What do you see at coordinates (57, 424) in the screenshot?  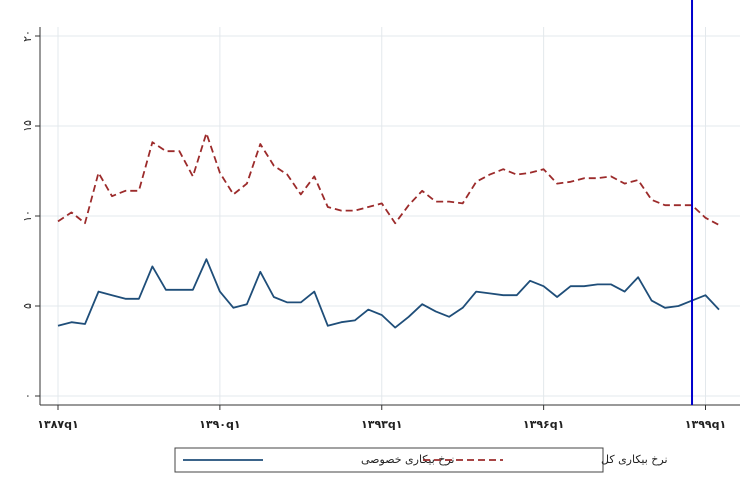 I see `x-tick-label: ۱۳۸۷q۱` at bounding box center [57, 424].